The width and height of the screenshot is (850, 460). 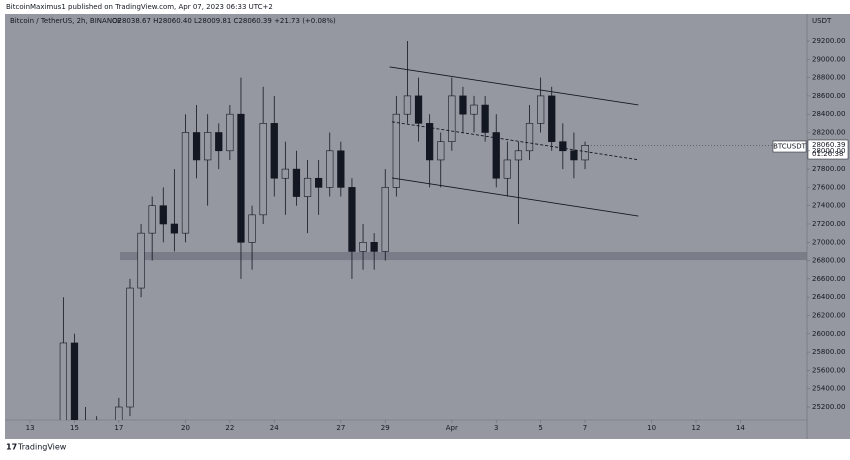 I want to click on y-tick-label: 26800.00, so click(x=828, y=261).